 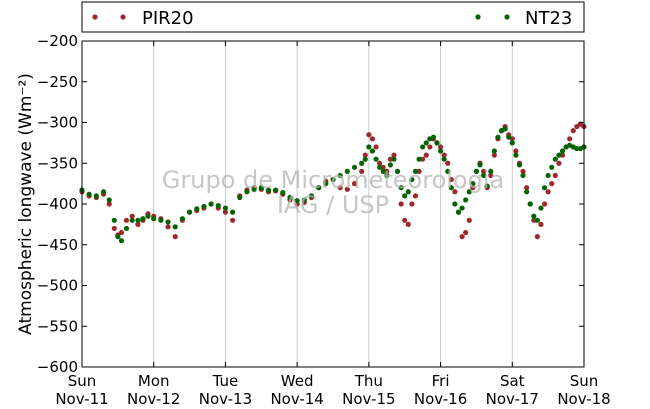 What do you see at coordinates (297, 381) in the screenshot?
I see `x-tick-label-day: Wed` at bounding box center [297, 381].